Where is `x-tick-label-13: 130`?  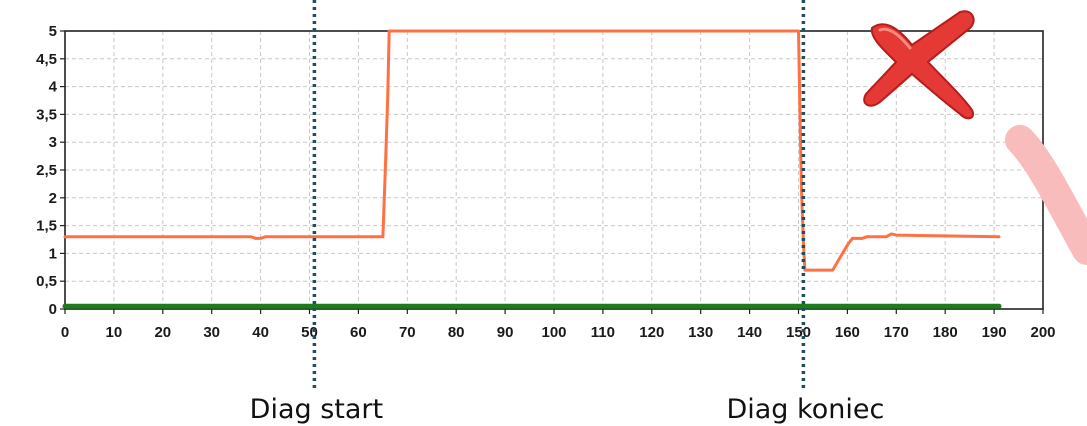
x-tick-label-13: 130 is located at coordinates (700, 332).